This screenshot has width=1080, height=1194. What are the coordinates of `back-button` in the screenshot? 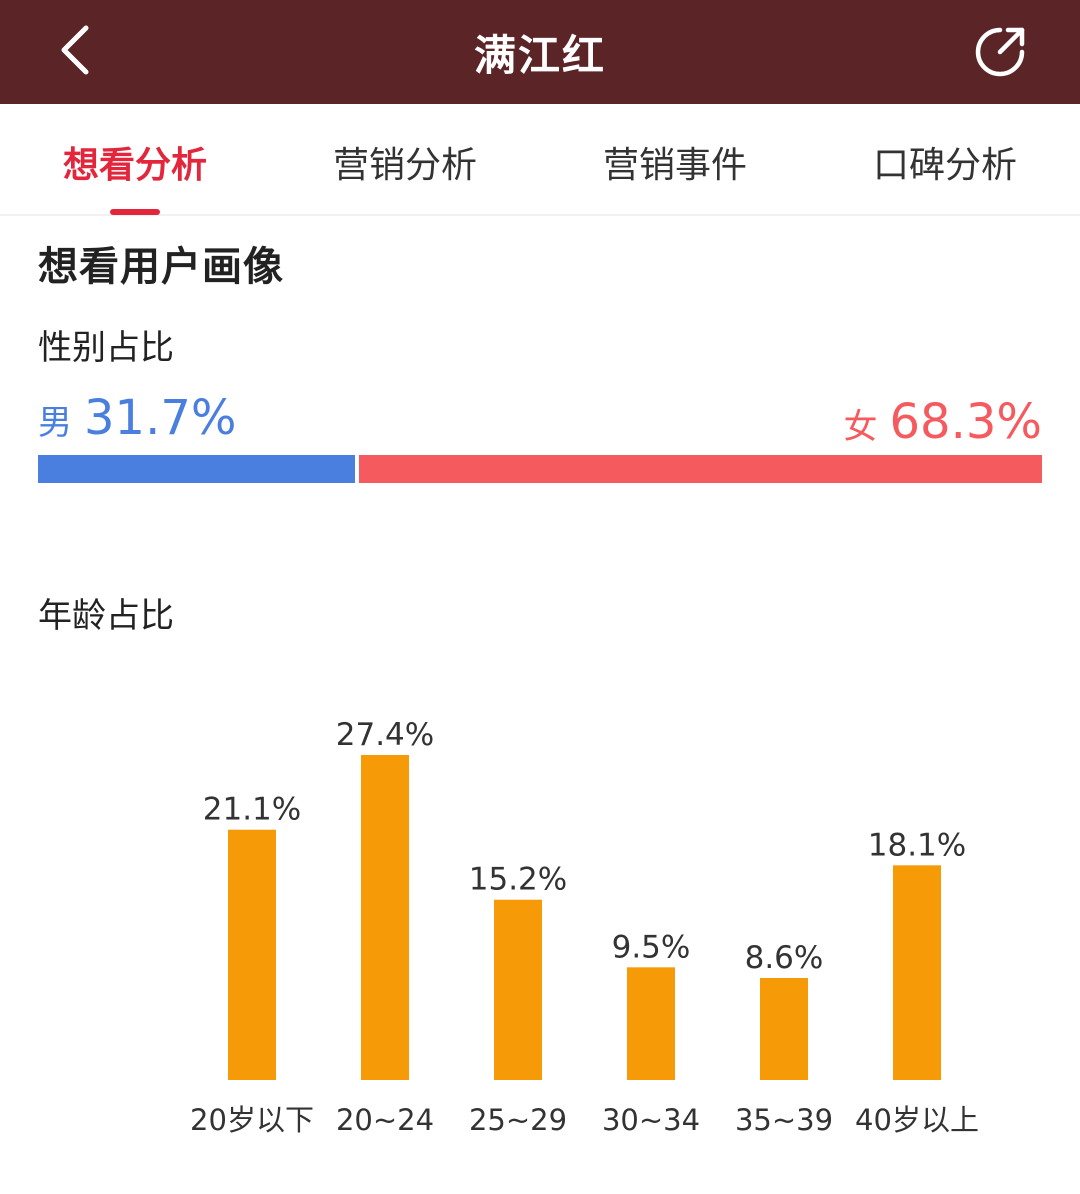 It's located at (80, 52).